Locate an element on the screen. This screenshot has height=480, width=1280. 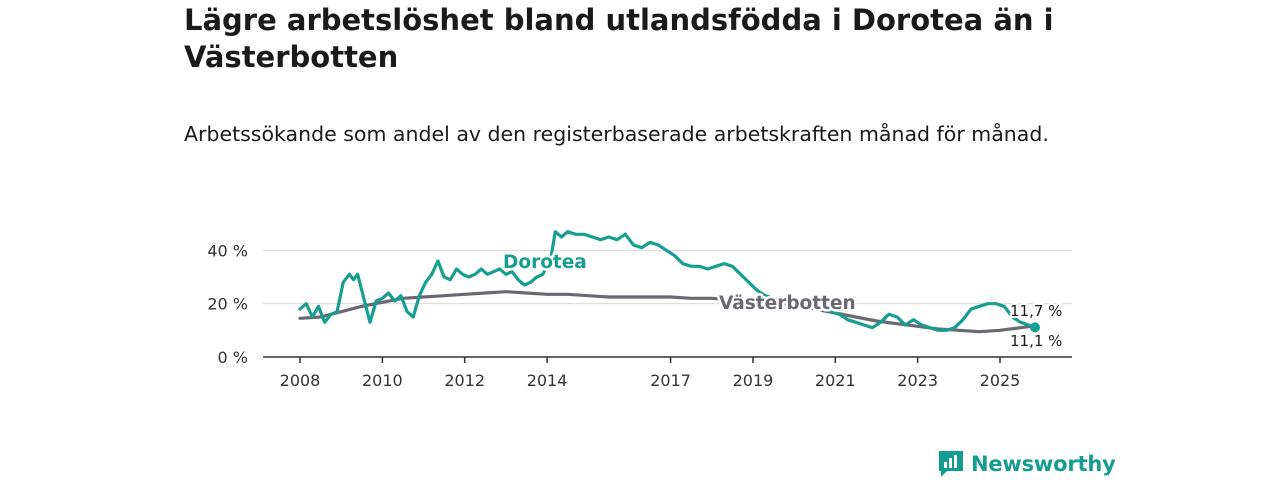
x-axis: 2008 2010 2012 2014 2017 2019 2021 2023 2025 is located at coordinates (667, 373).